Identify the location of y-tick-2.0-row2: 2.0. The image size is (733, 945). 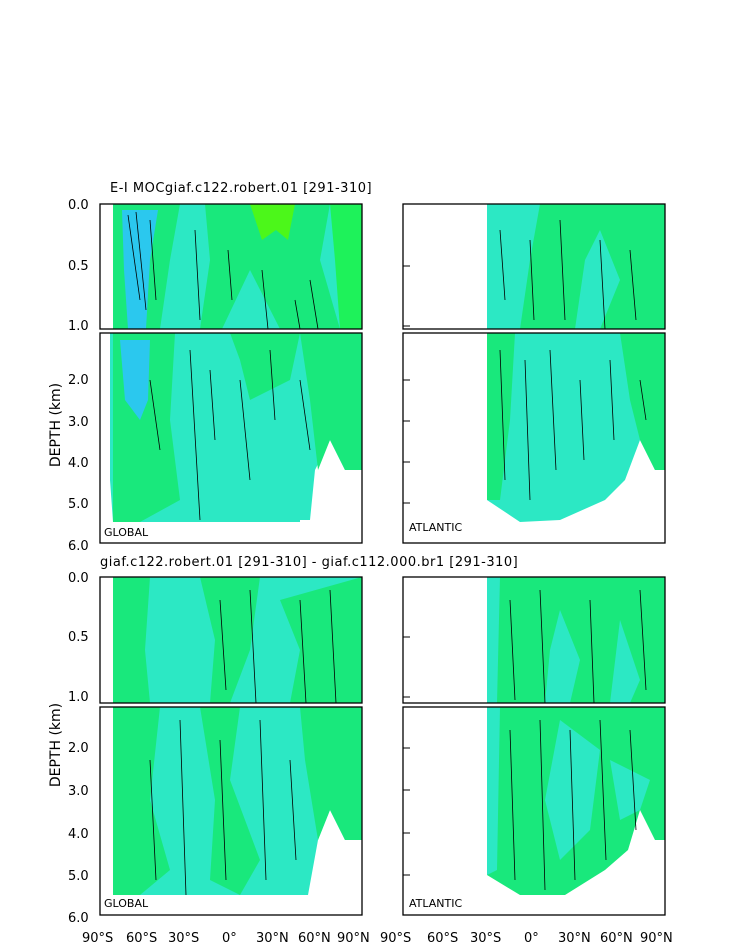
(78, 748).